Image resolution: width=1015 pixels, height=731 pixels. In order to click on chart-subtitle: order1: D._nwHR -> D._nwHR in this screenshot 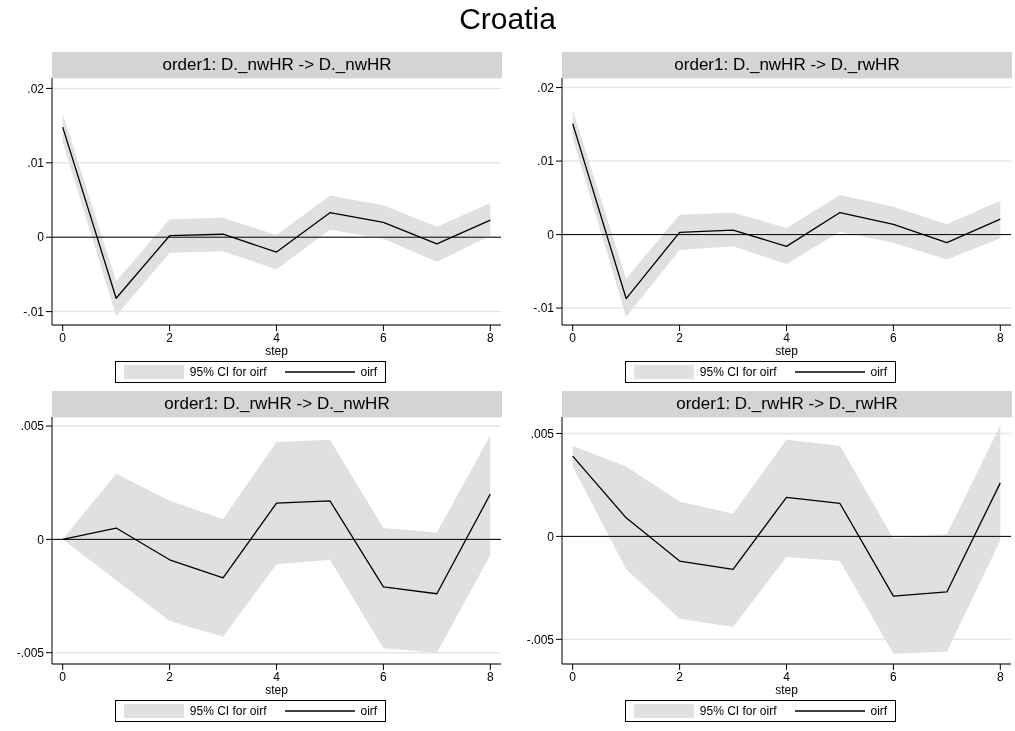, I will do `click(277, 65)`.